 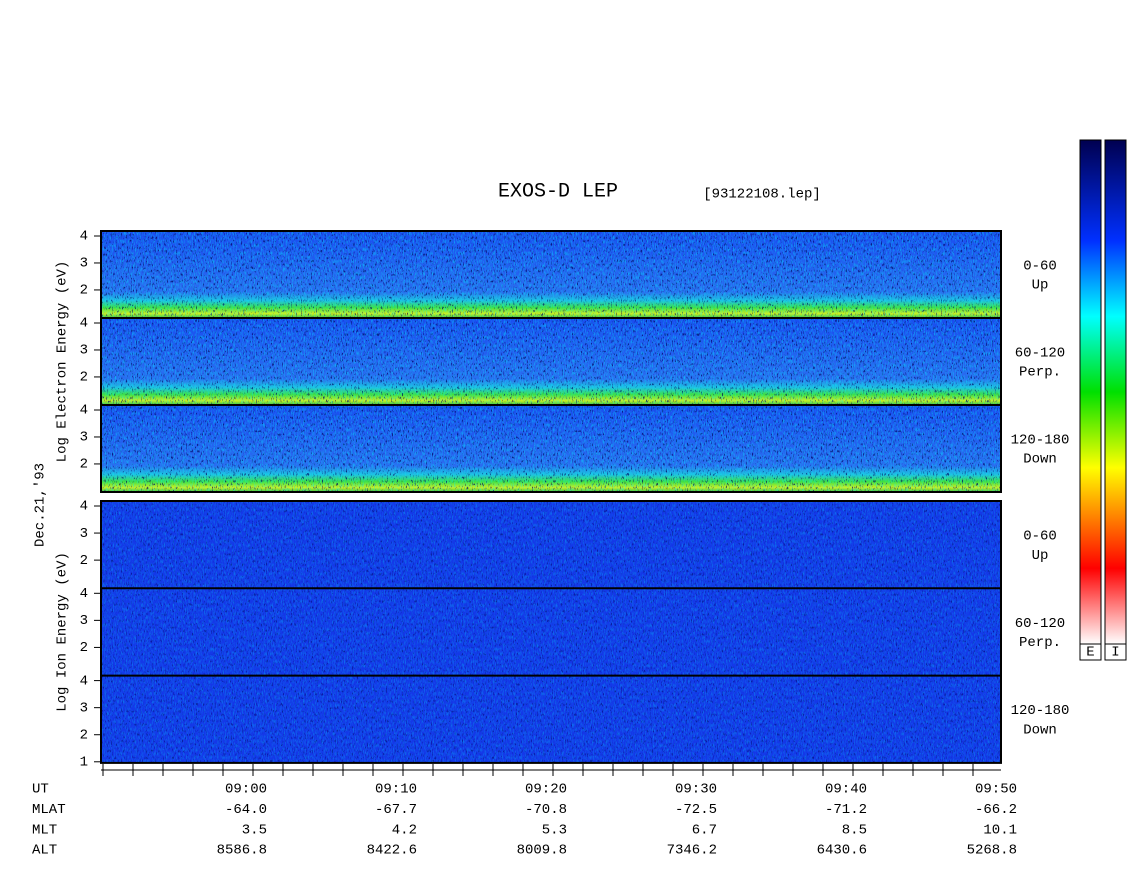 What do you see at coordinates (396, 810) in the screenshot?
I see `row-value: -67.7` at bounding box center [396, 810].